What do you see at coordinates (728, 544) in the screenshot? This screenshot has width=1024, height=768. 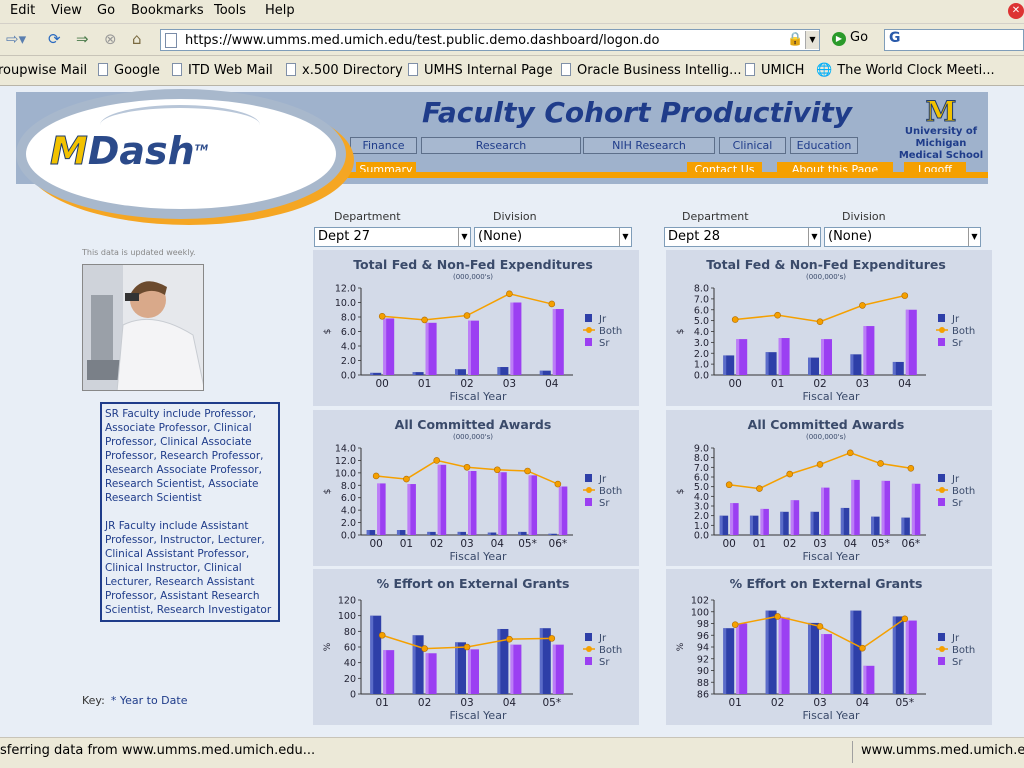 I see `x-tick-label: 00` at bounding box center [728, 544].